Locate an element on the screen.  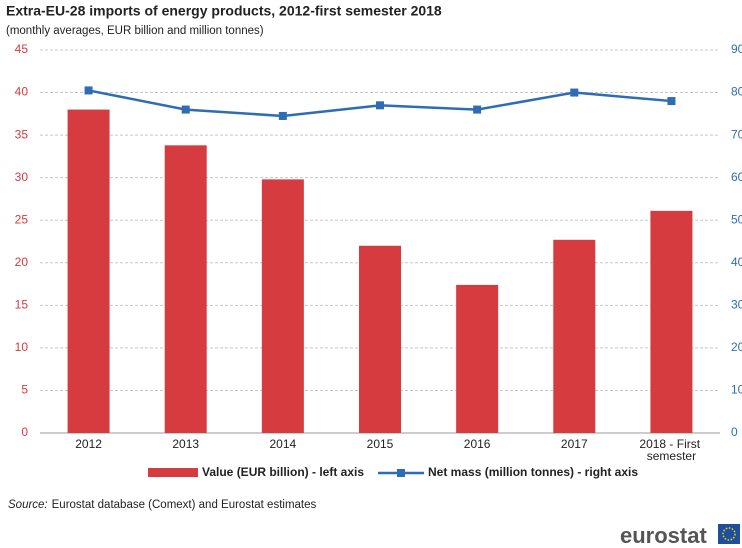
y2-tick-label: 80 is located at coordinates (736, 92).